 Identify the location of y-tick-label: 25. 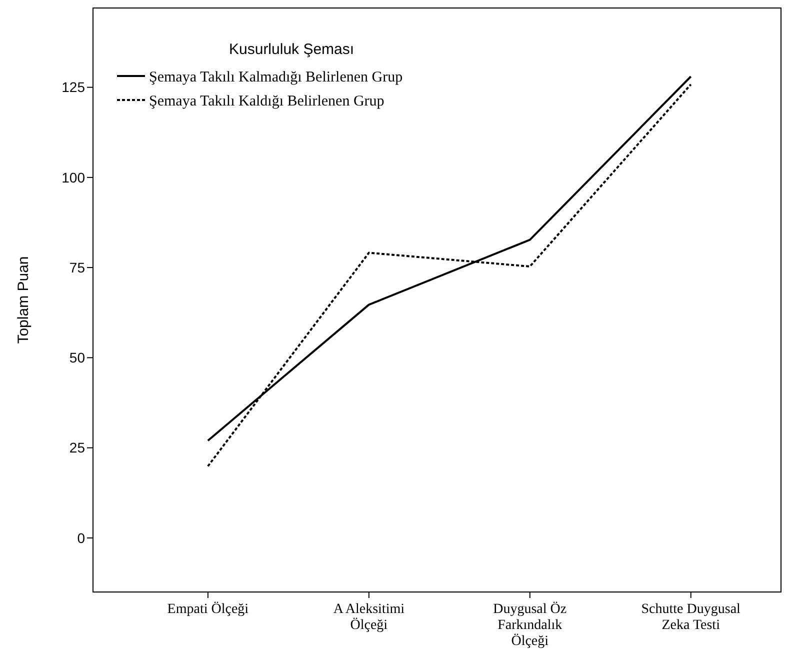
(77, 448).